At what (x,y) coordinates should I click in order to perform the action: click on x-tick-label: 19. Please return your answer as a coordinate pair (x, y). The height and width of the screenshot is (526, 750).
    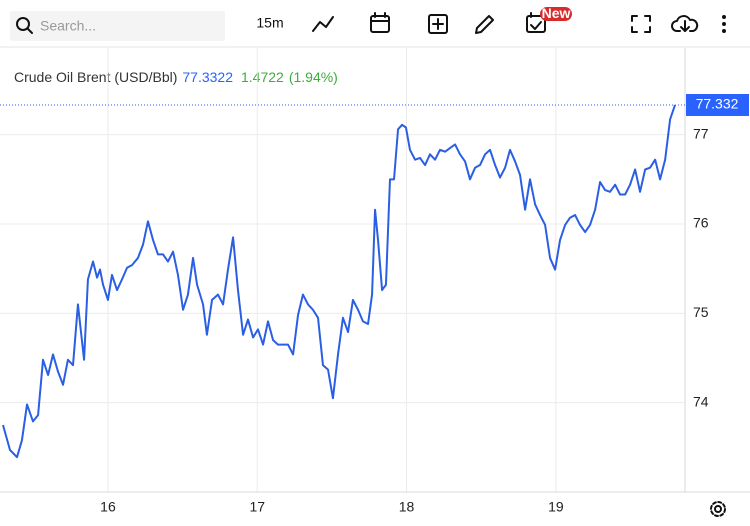
    Looking at the image, I should click on (556, 507).